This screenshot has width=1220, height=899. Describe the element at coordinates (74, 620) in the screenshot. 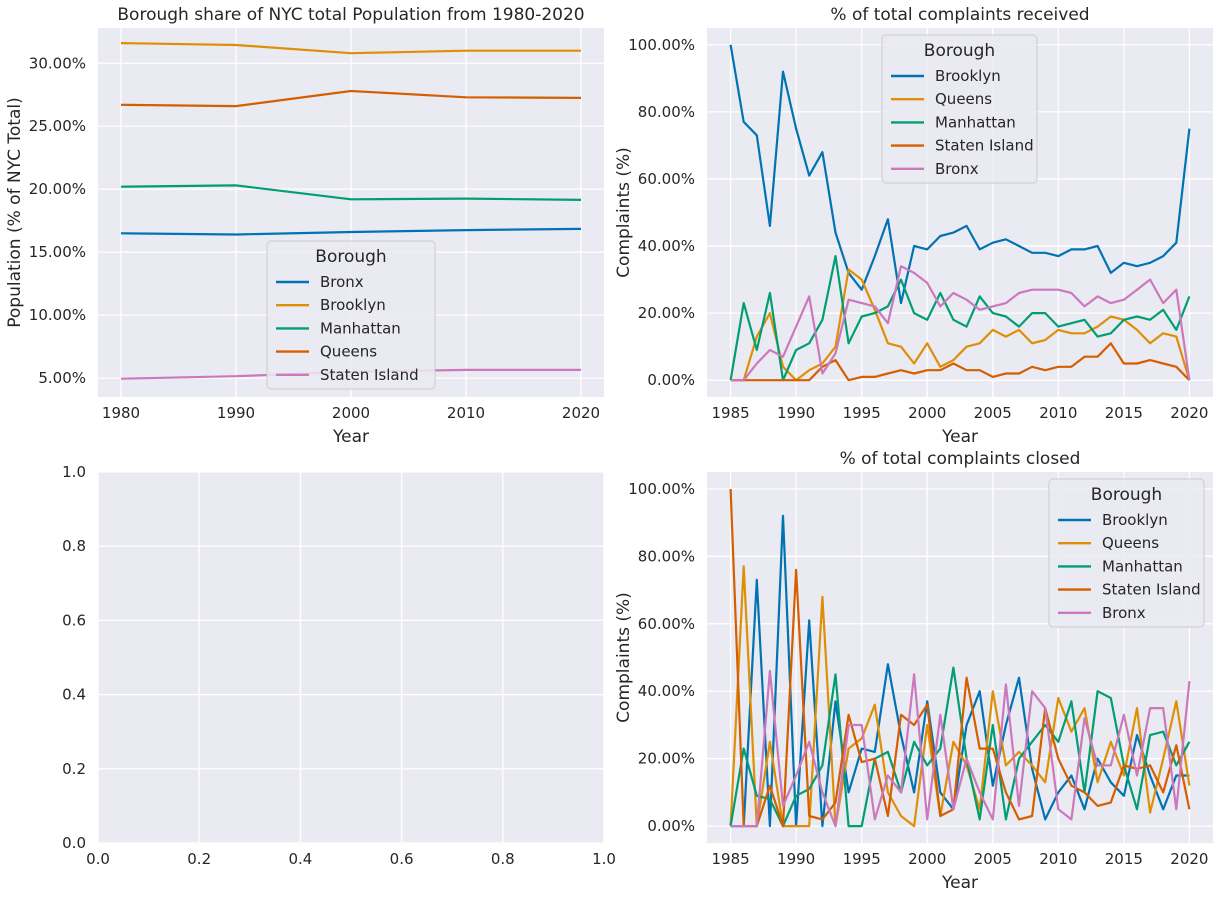

I see `y-tick-label: 0.6` at that location.